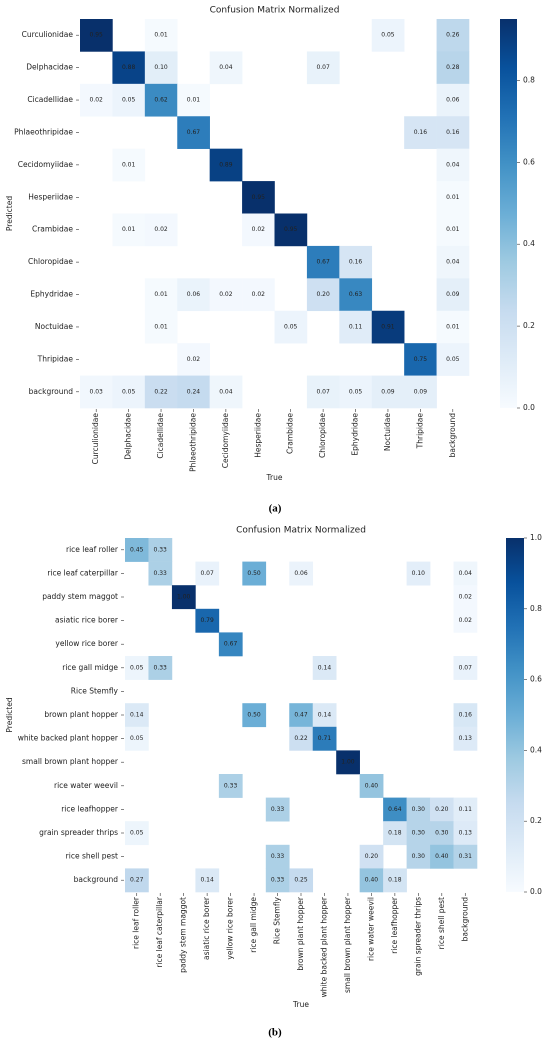  Describe the element at coordinates (86, 643) in the screenshot. I see `y-tick-label: yellow rice borer` at that location.